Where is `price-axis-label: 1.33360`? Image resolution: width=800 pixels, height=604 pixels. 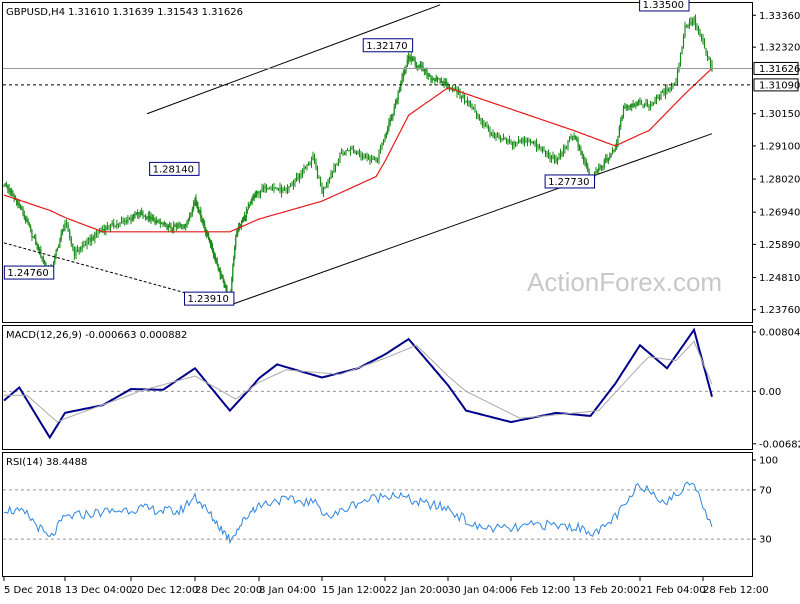 price-axis-label: 1.33360 is located at coordinates (779, 16).